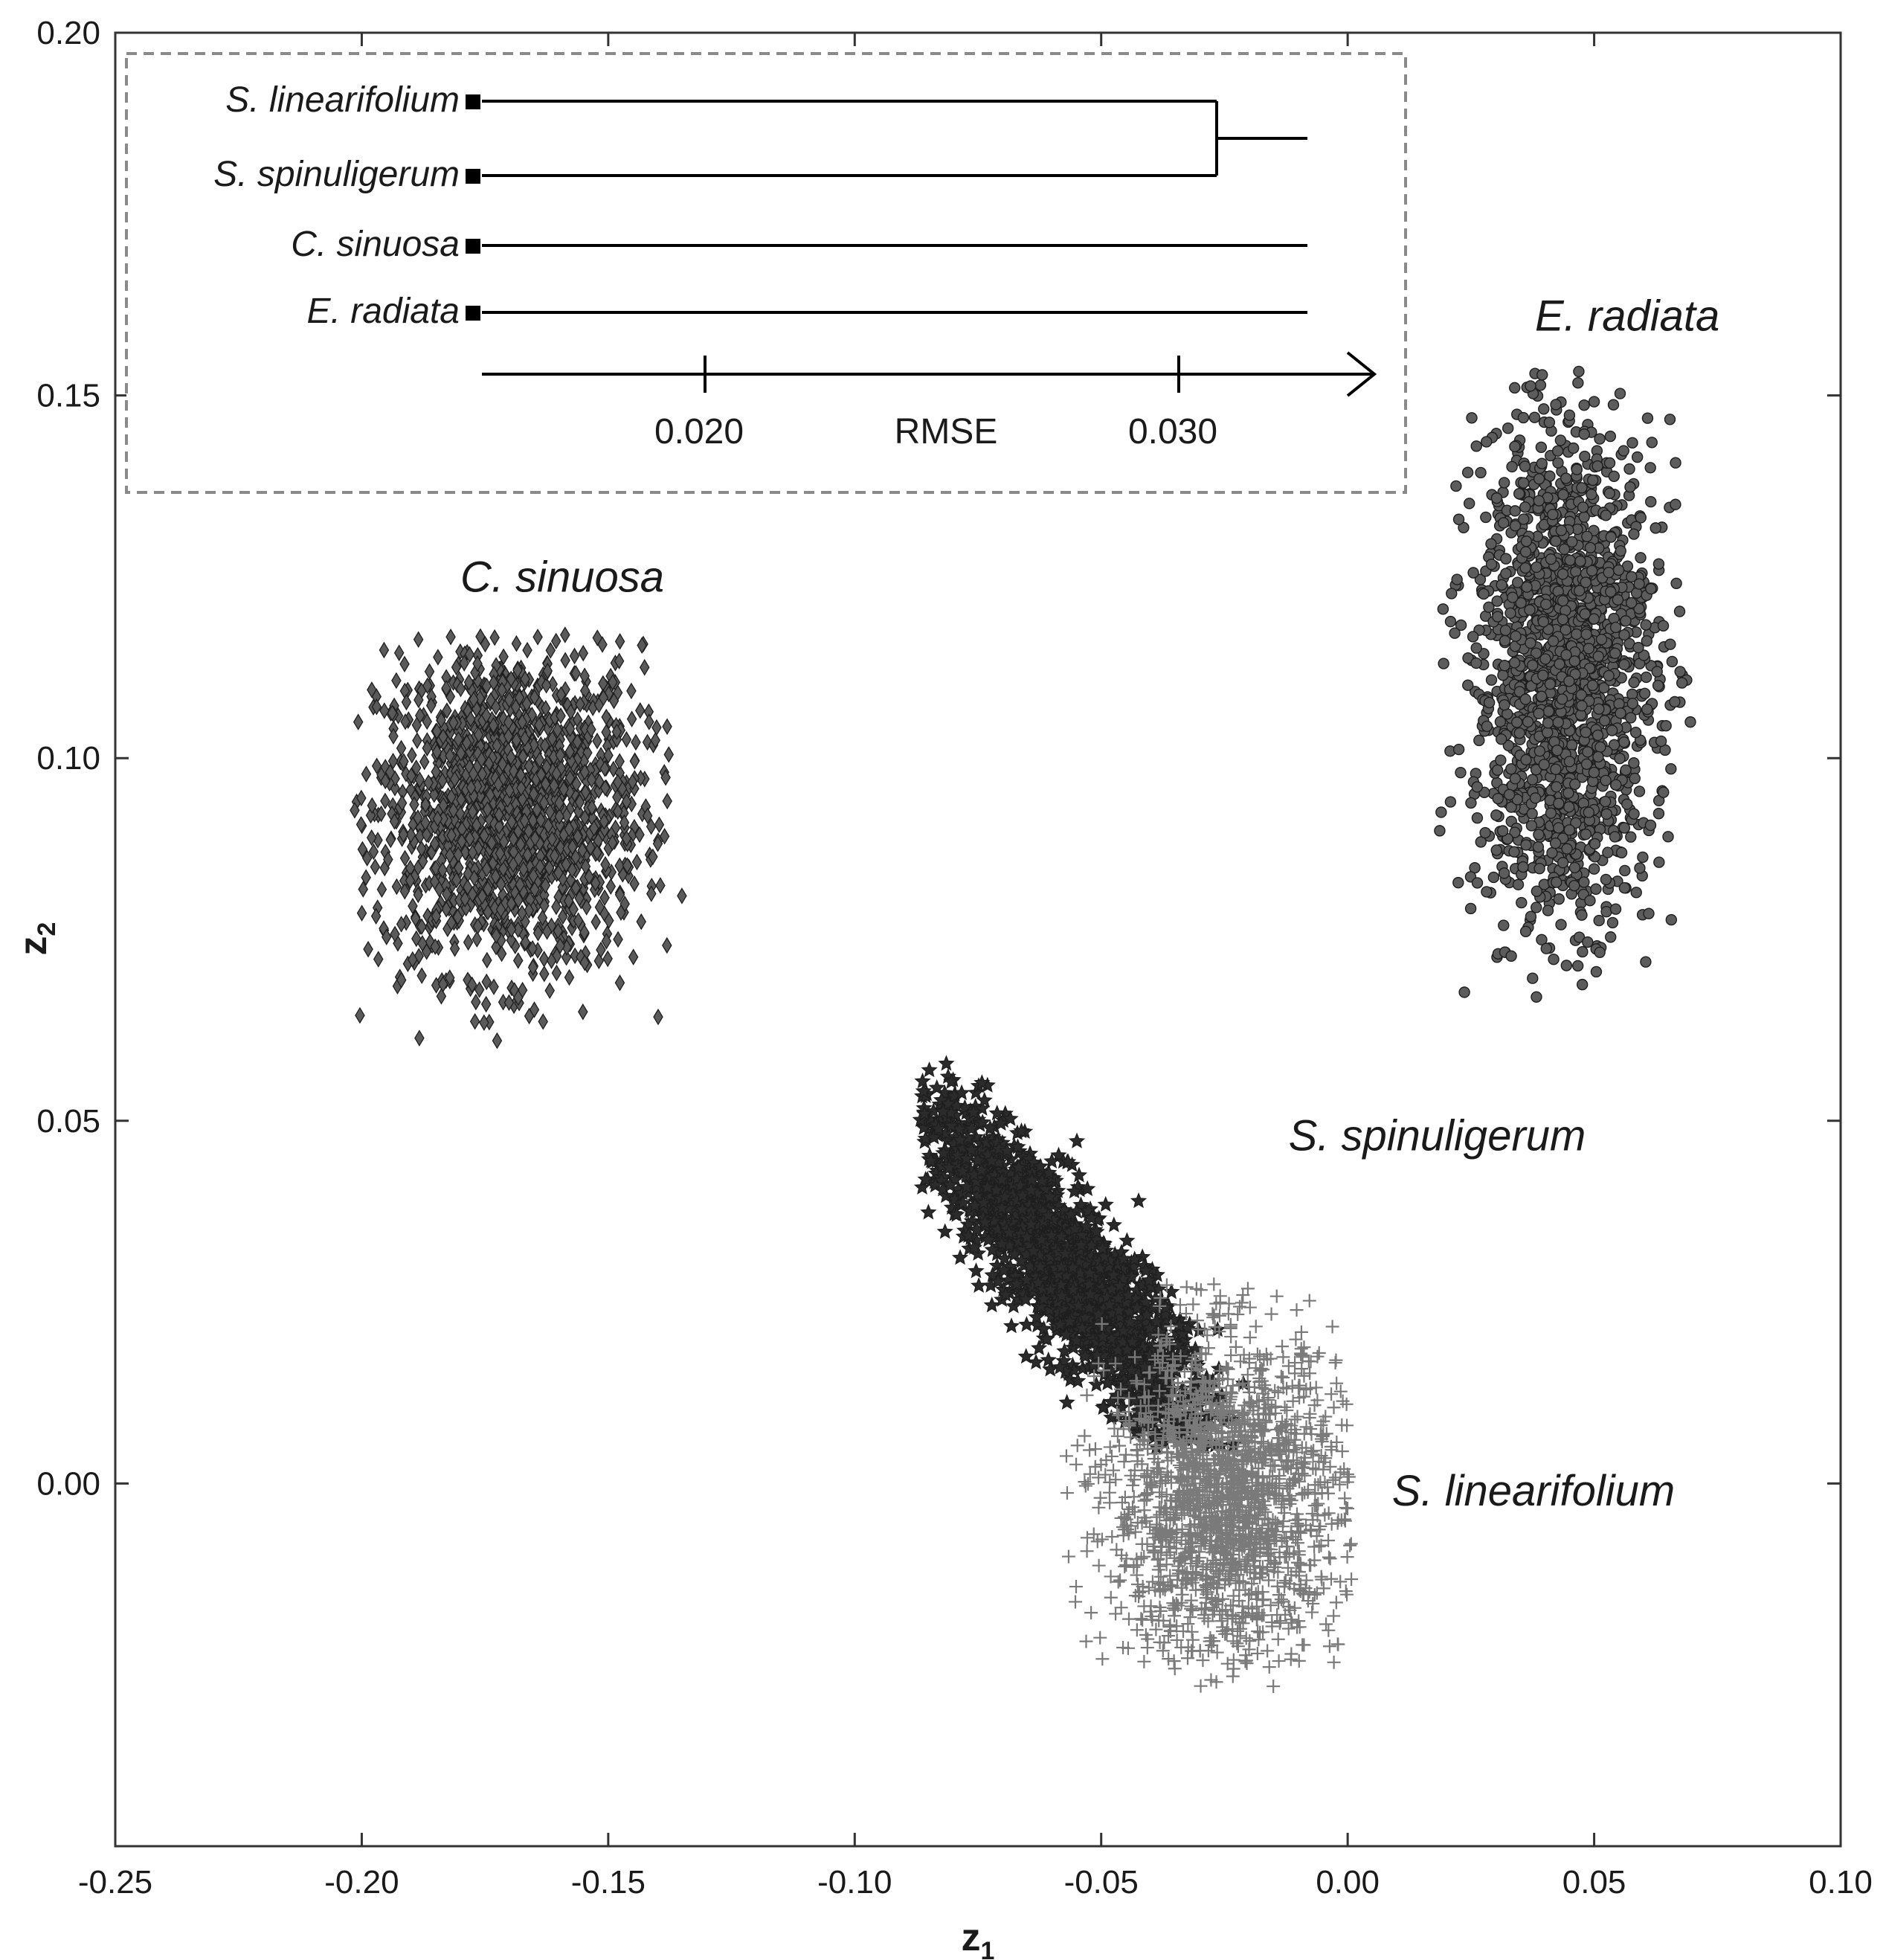 Image resolution: width=1886 pixels, height=1960 pixels. Describe the element at coordinates (1438, 1135) in the screenshot. I see `cluster-label: S. spinuligerum` at that location.